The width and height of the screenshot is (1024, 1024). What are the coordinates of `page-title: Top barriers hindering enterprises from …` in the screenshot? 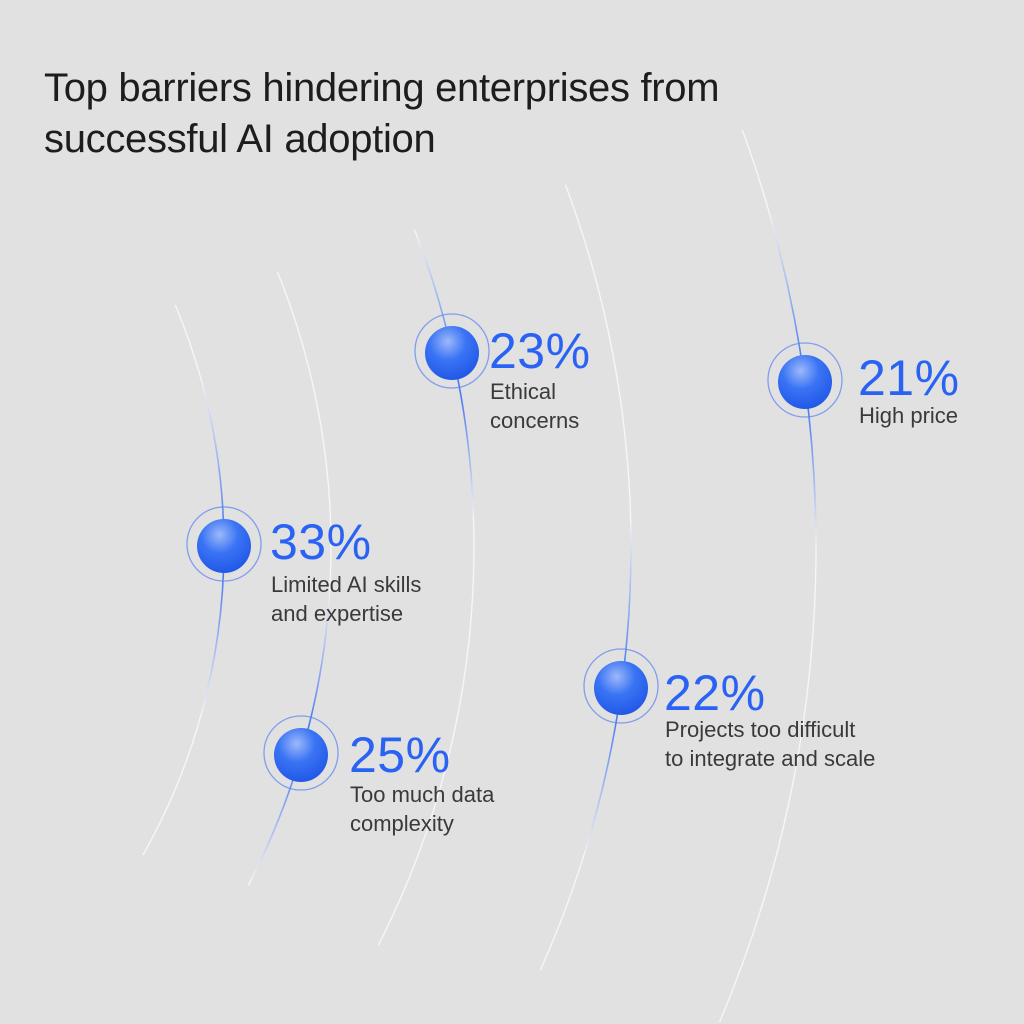 It's located at (382, 113).